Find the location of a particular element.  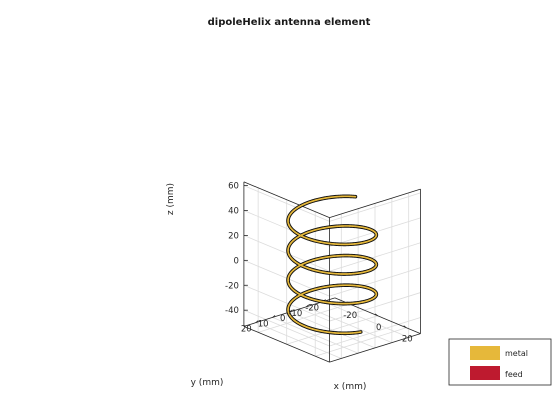

y-tick-label: -20 is located at coordinates (312, 309).